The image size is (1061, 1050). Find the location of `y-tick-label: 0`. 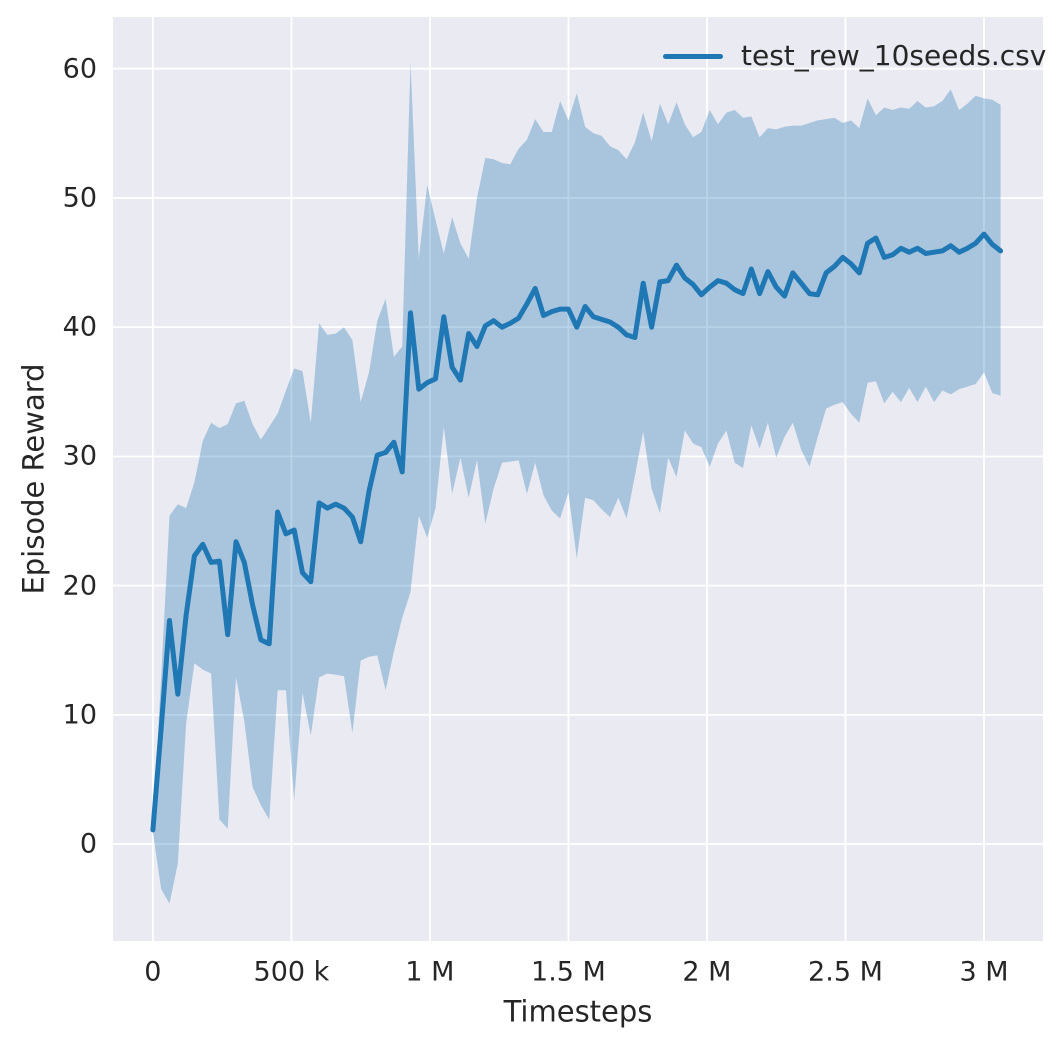

y-tick-label: 0 is located at coordinates (88, 844).